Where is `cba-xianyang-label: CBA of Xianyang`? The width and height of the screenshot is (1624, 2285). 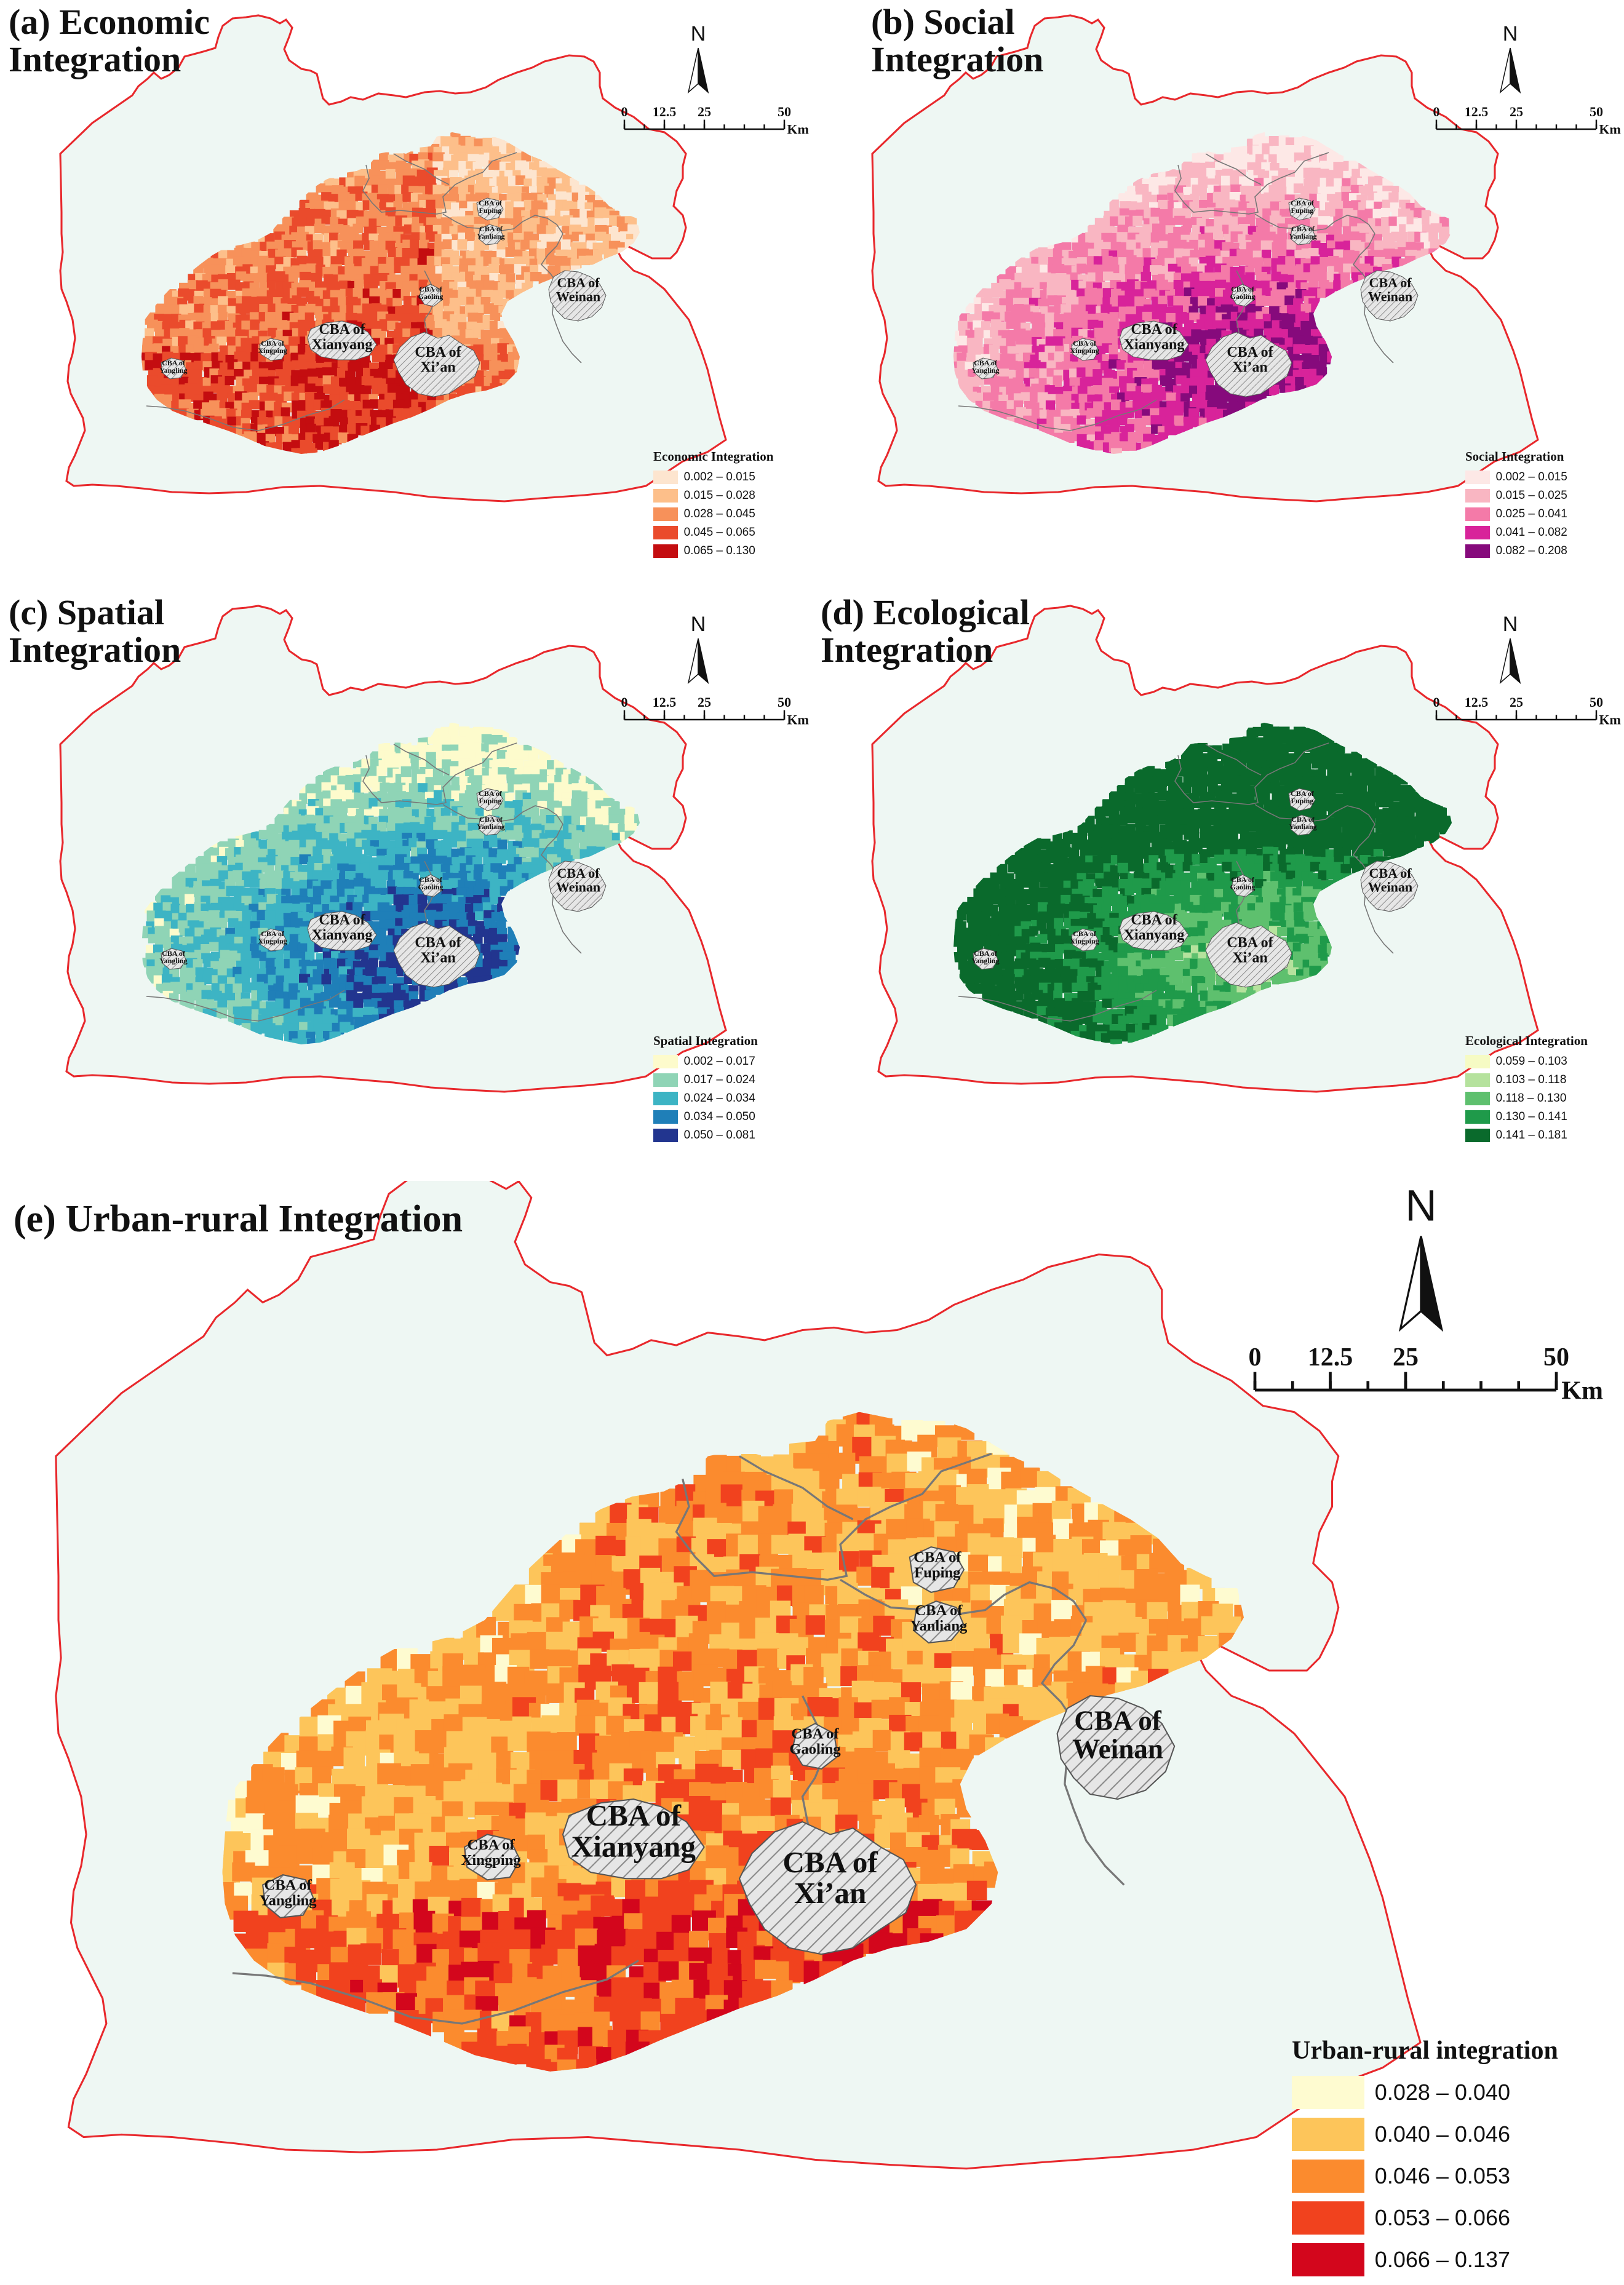 cba-xianyang-label: CBA of Xianyang is located at coordinates (1154, 337).